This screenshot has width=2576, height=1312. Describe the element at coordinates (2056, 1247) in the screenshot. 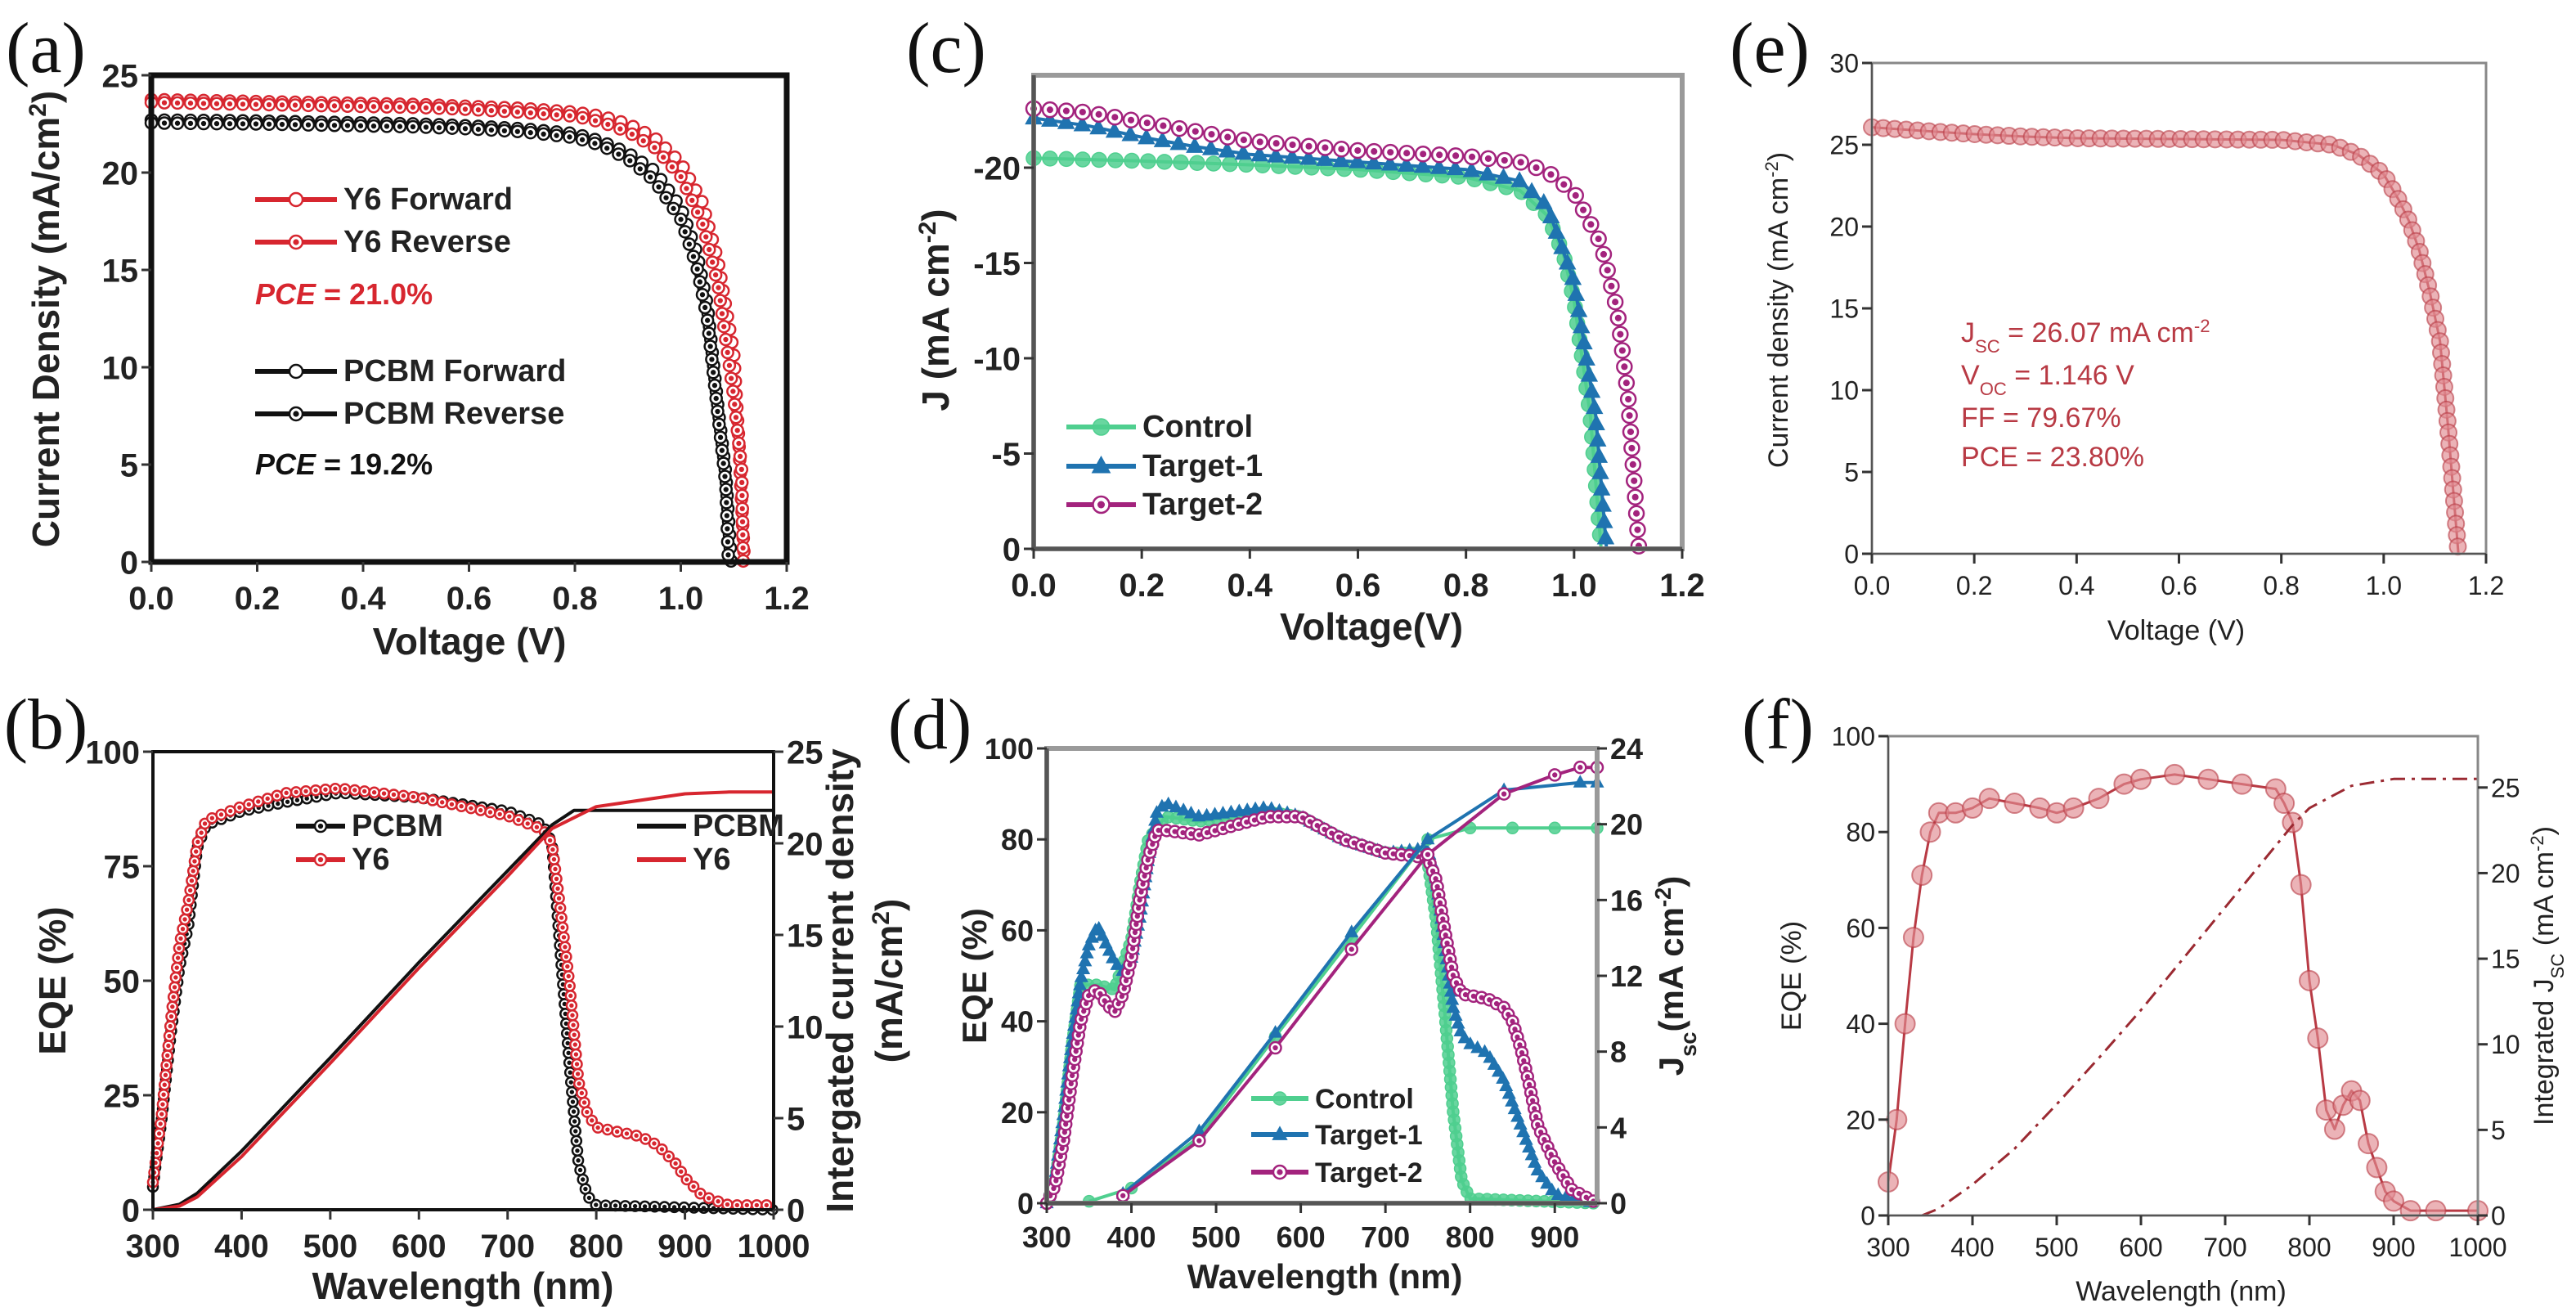

I see `x-tick-label: 500` at that location.